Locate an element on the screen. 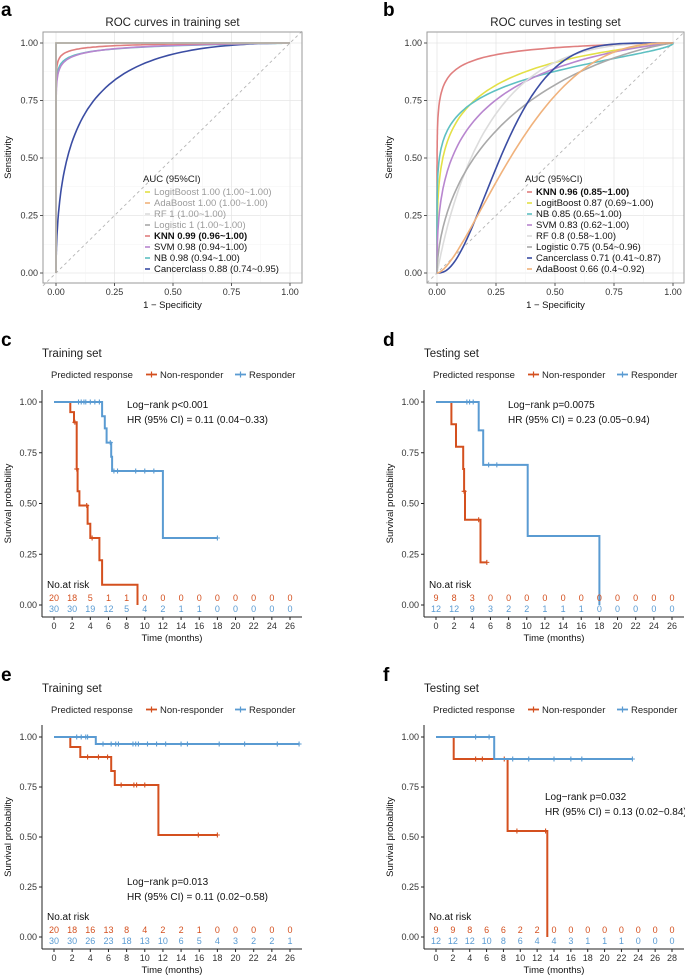 The width and height of the screenshot is (685, 978). risk-count-non-responder: 4 is located at coordinates (144, 930).